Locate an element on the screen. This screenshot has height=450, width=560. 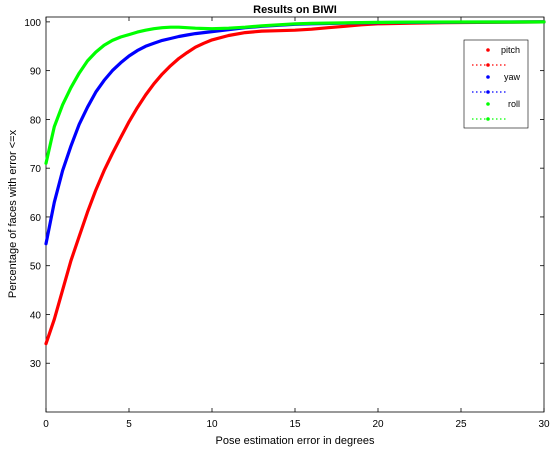
x-axis-label: Pose estimation error in degrees is located at coordinates (295, 441).